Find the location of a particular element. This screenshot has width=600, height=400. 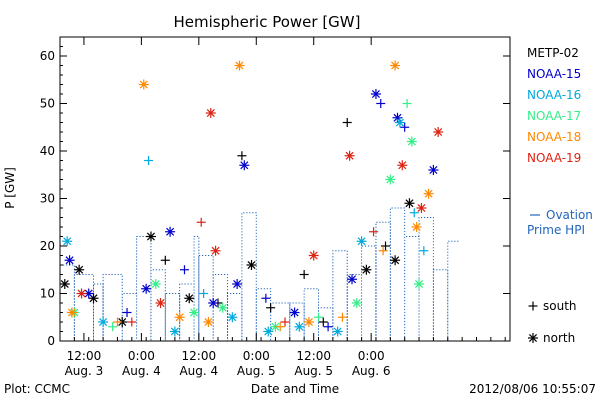

legend-marker-north: north is located at coordinates (559, 338).